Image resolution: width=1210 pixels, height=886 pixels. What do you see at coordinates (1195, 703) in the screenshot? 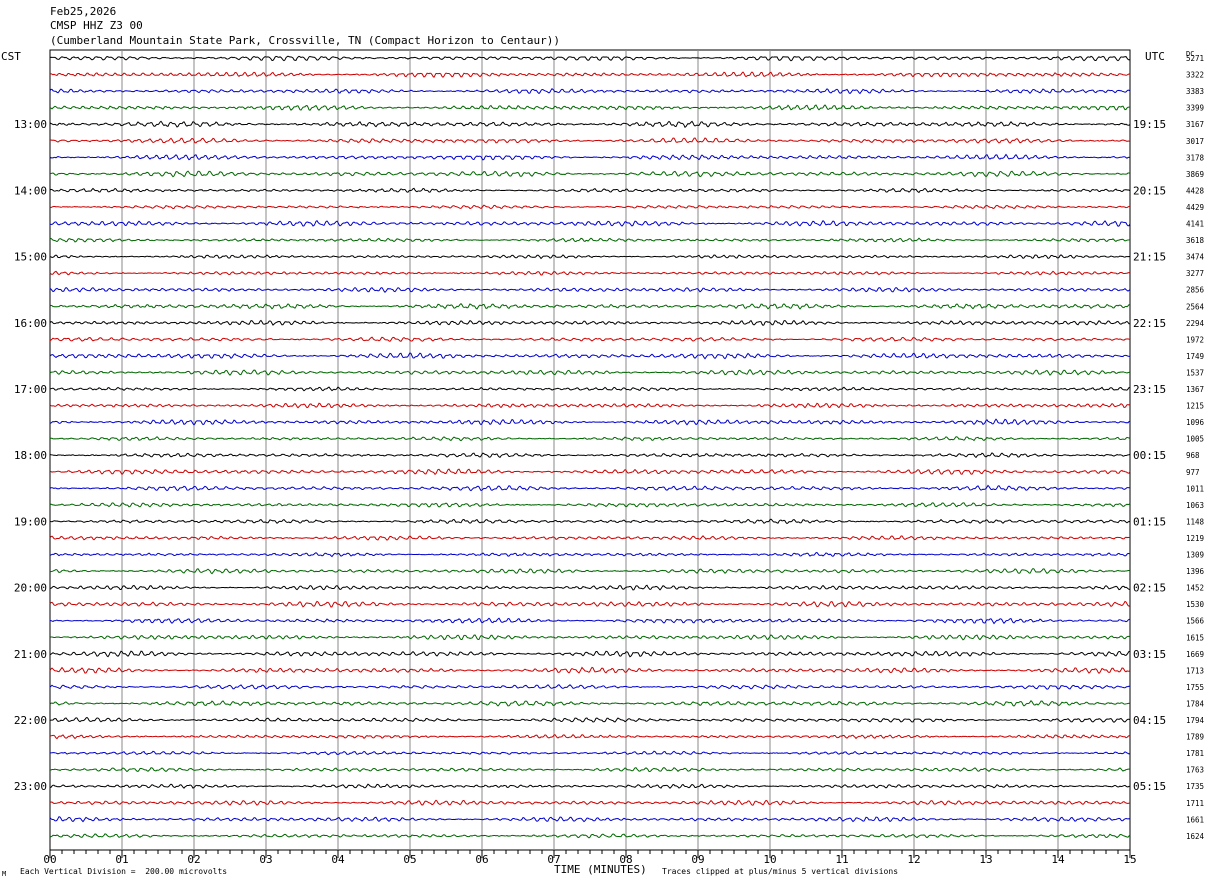
I see `dc-offset-value: 1784` at bounding box center [1195, 703].